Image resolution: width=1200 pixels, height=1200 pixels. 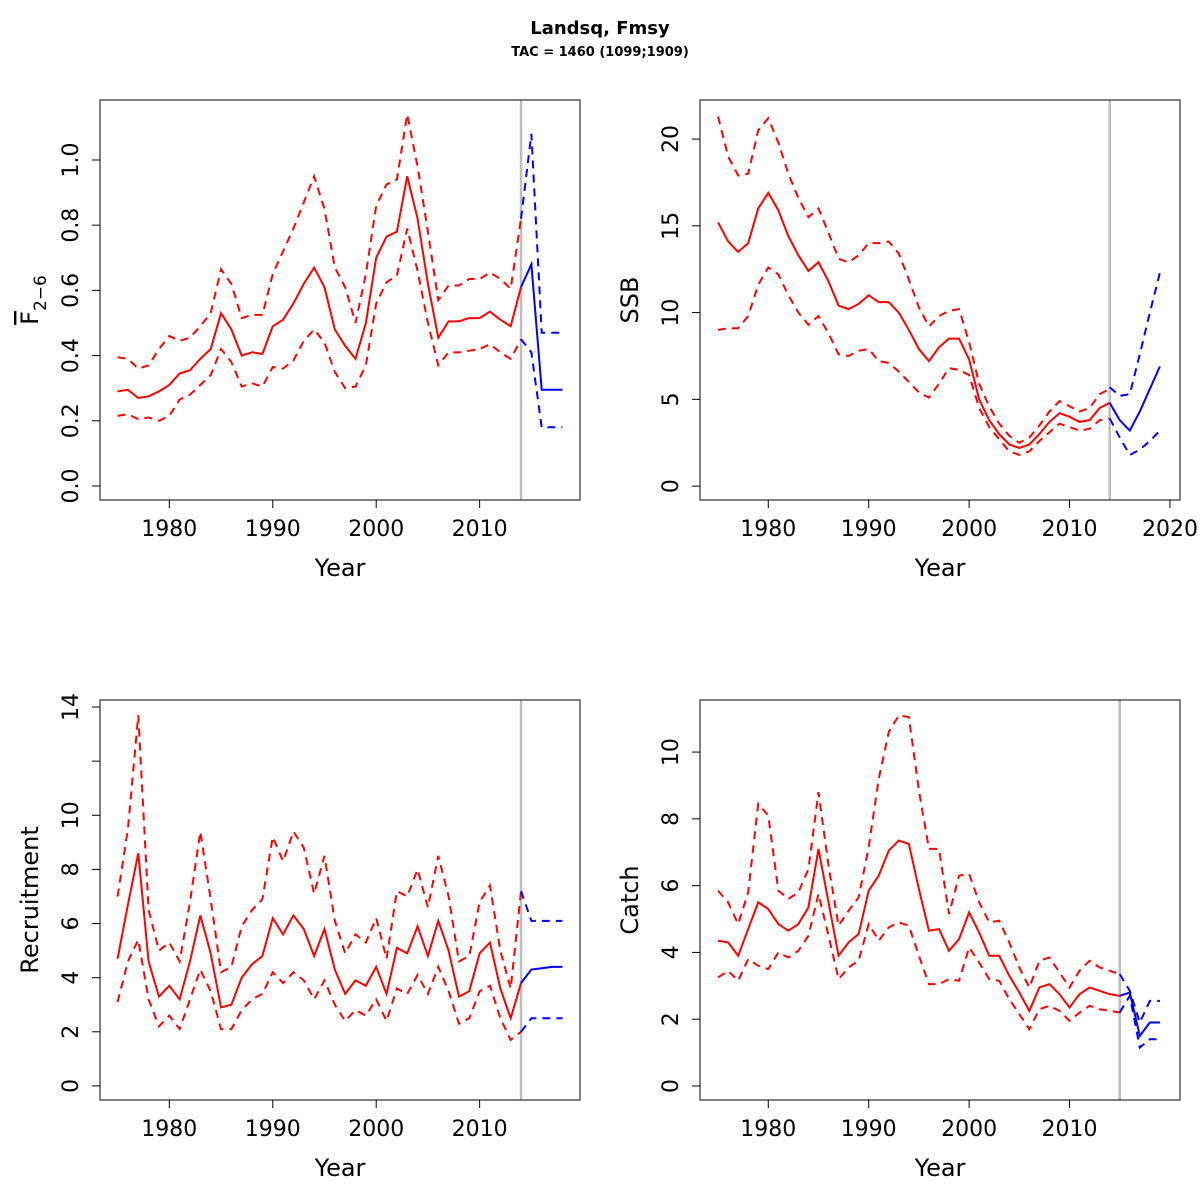 I want to click on y-tick-label: 15, so click(x=671, y=226).